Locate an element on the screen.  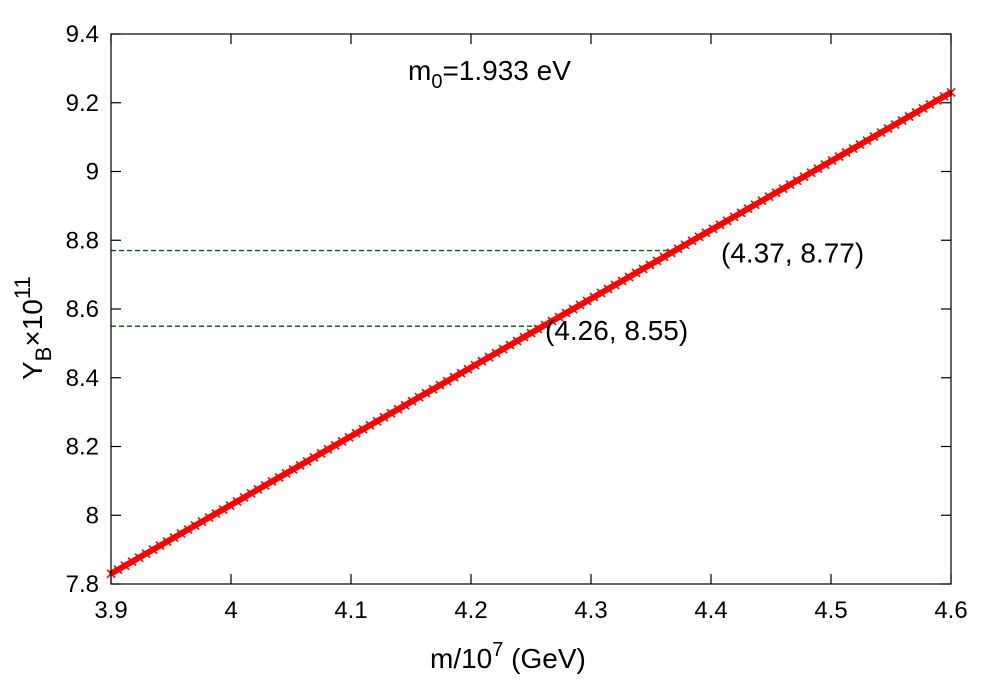
x-tick-label: 3.9 is located at coordinates (110, 610).